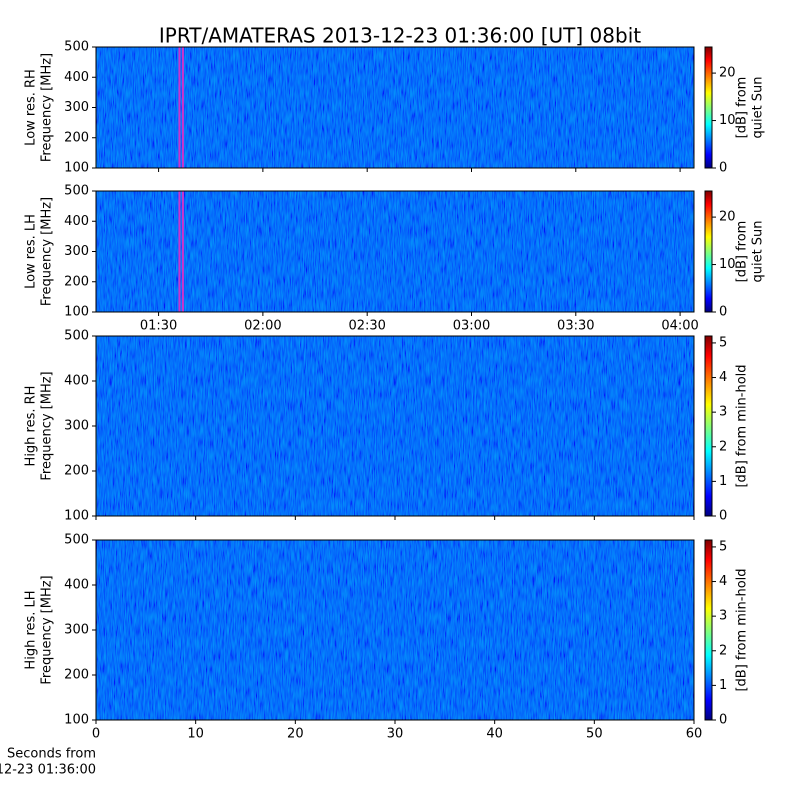 This screenshot has width=800, height=800. What do you see at coordinates (694, 734) in the screenshot?
I see `x-tick-label: 60` at bounding box center [694, 734].